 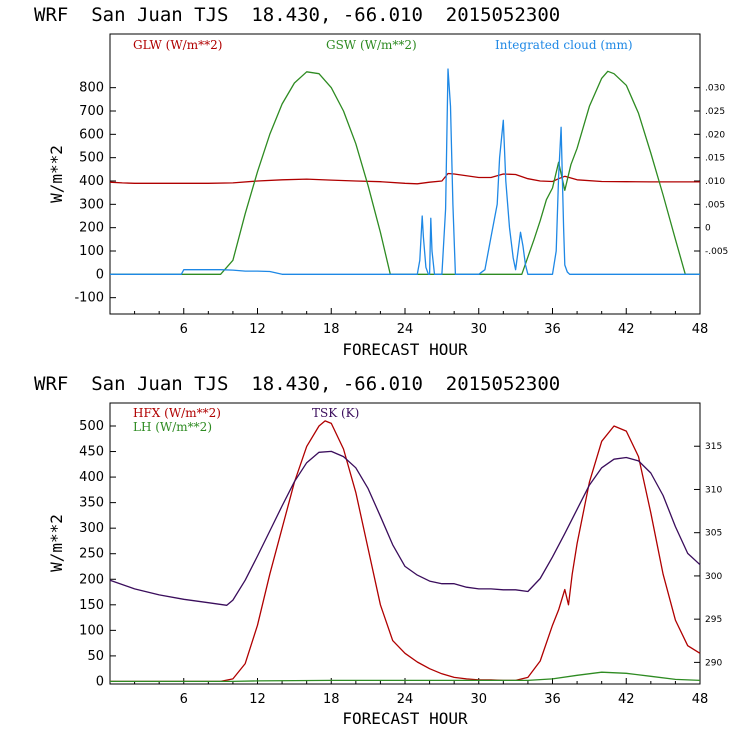 I want to click on right-tick-label: -.005, so click(x=716, y=252).